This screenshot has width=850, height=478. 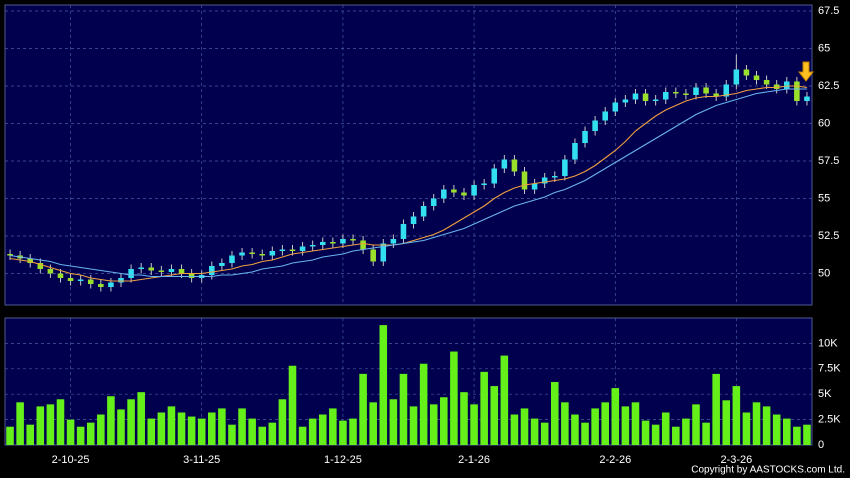 I want to click on y-tick-label: 57.5, so click(x=828, y=161).